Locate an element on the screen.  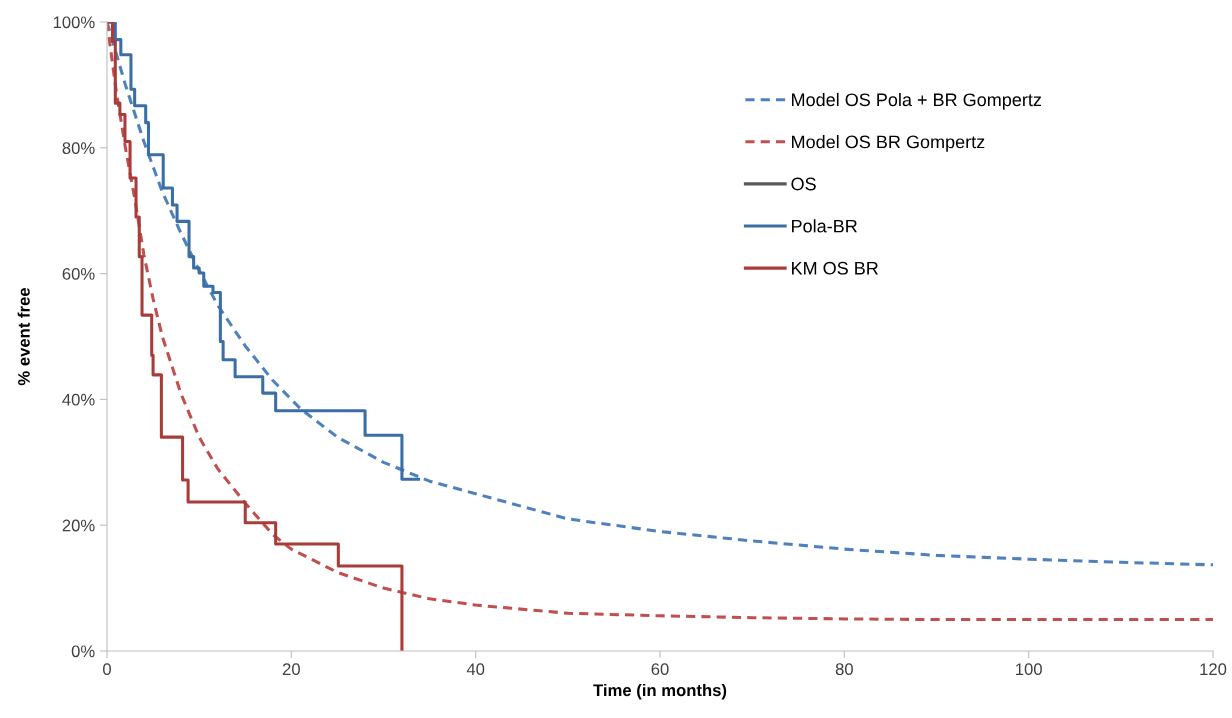
y-tick-label: 0% is located at coordinates (83, 651).